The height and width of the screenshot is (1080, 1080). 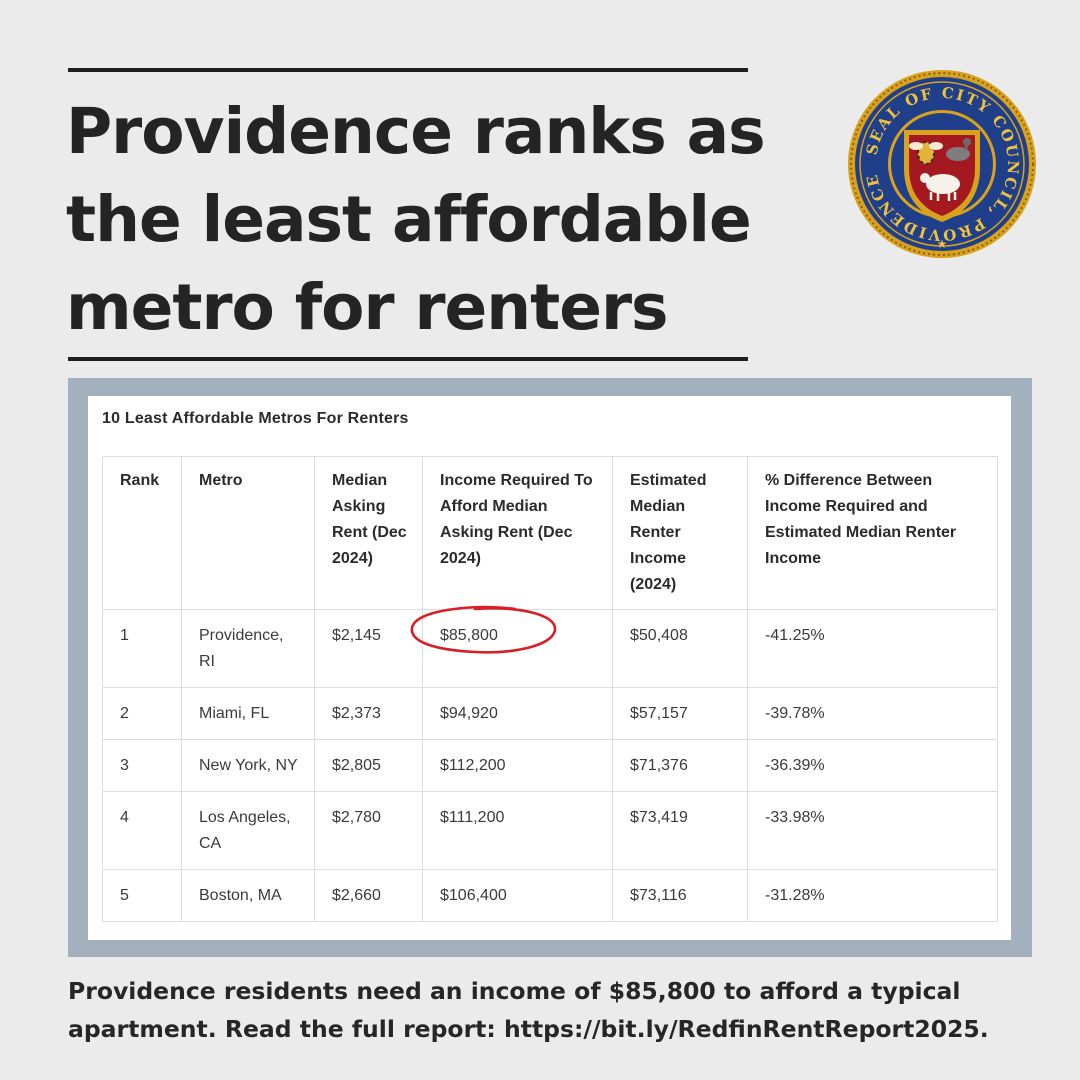 I want to click on table-cell: -39.78%, so click(x=872, y=713).